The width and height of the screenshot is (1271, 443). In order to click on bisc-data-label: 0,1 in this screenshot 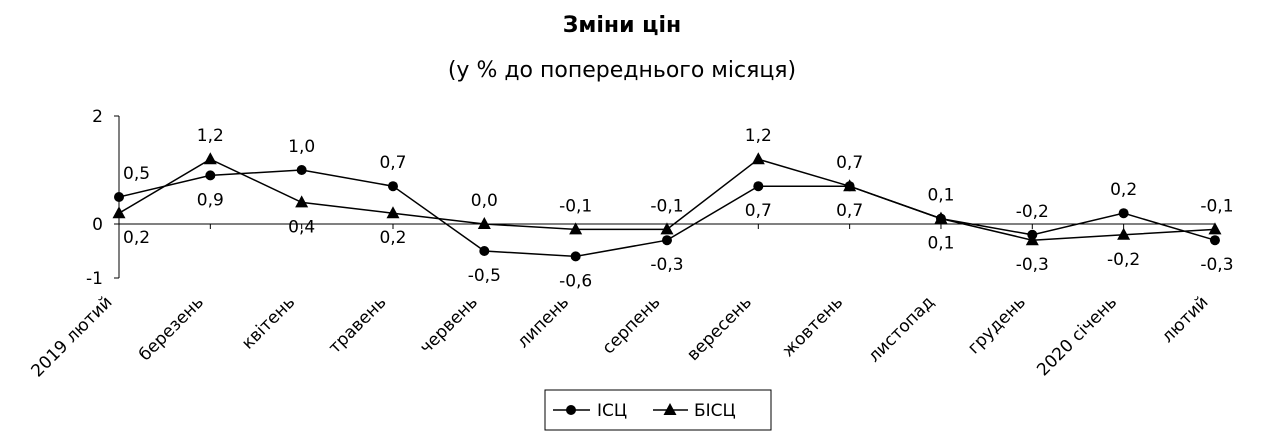, I will do `click(940, 244)`.